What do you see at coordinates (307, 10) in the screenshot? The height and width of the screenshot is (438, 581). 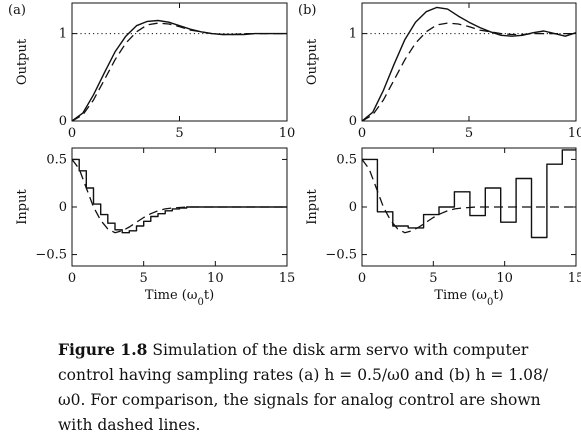 I see `panel-label: (b)` at bounding box center [307, 10].